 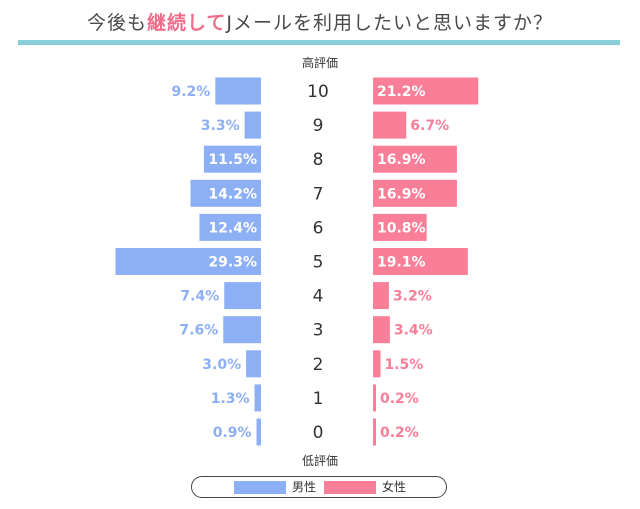 I want to click on legend-label-female: 女性, so click(x=394, y=487).